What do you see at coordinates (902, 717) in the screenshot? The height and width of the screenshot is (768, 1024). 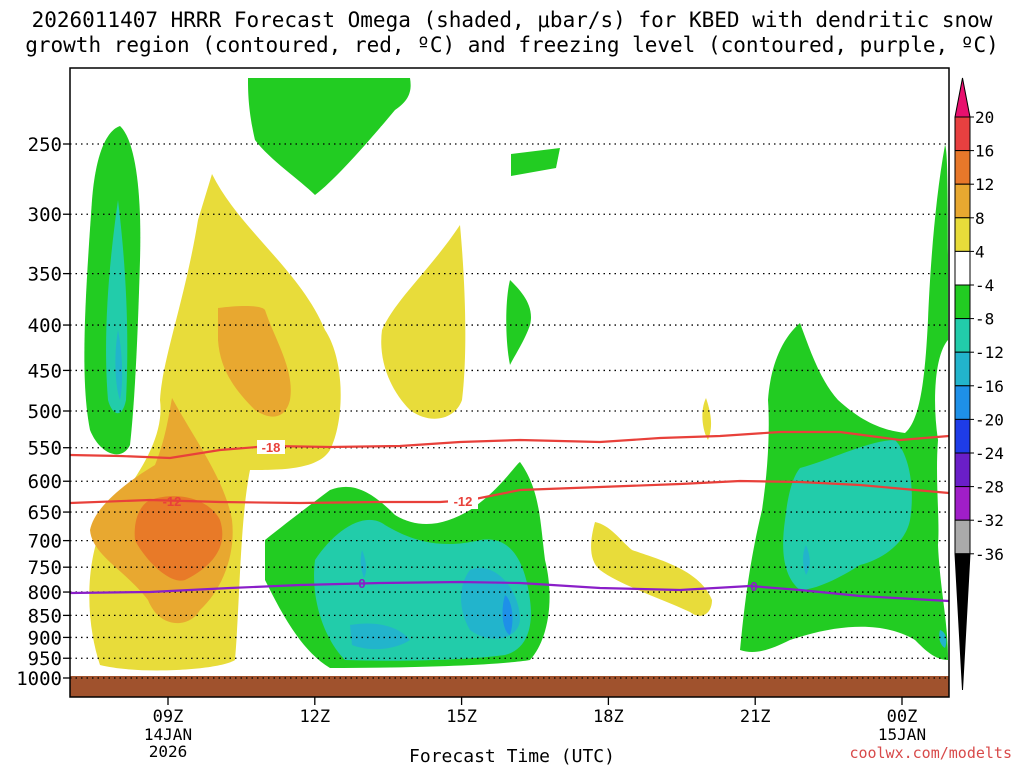 I see `x-tick-label-5: 00Z` at bounding box center [902, 717].